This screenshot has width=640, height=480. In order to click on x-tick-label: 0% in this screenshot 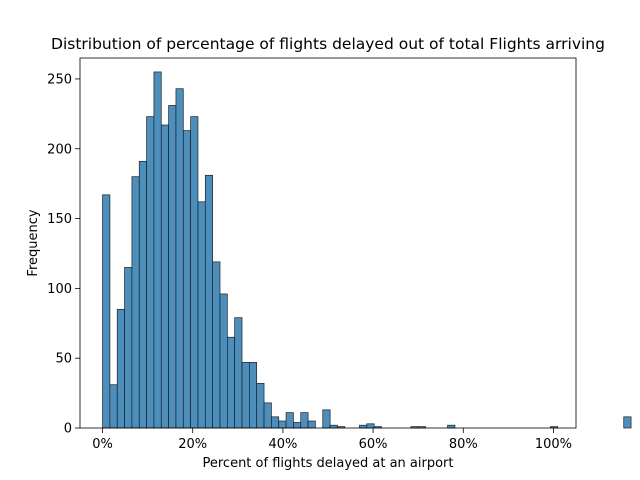, I will do `click(102, 444)`.